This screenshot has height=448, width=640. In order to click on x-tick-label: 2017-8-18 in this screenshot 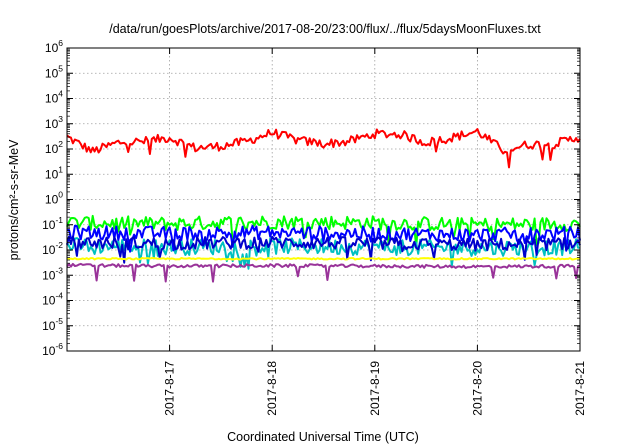, I will do `click(272, 388)`.